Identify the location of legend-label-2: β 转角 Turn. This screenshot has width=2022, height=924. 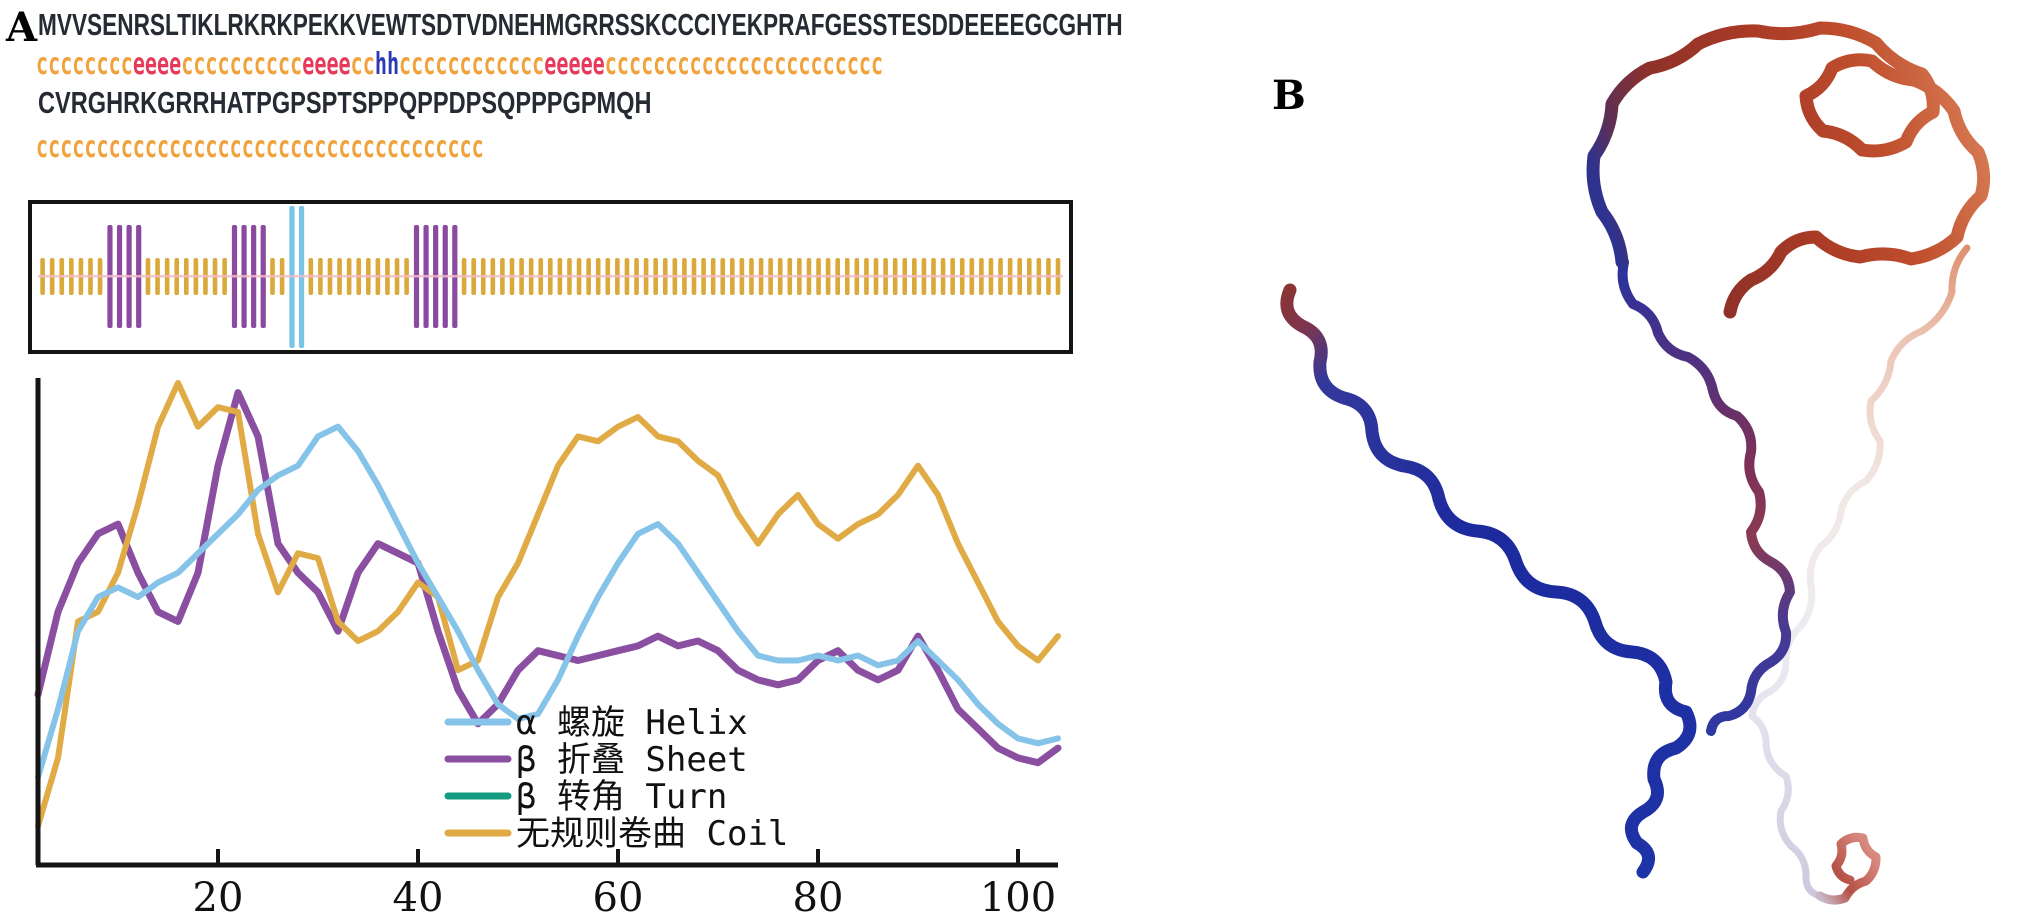
(621, 797).